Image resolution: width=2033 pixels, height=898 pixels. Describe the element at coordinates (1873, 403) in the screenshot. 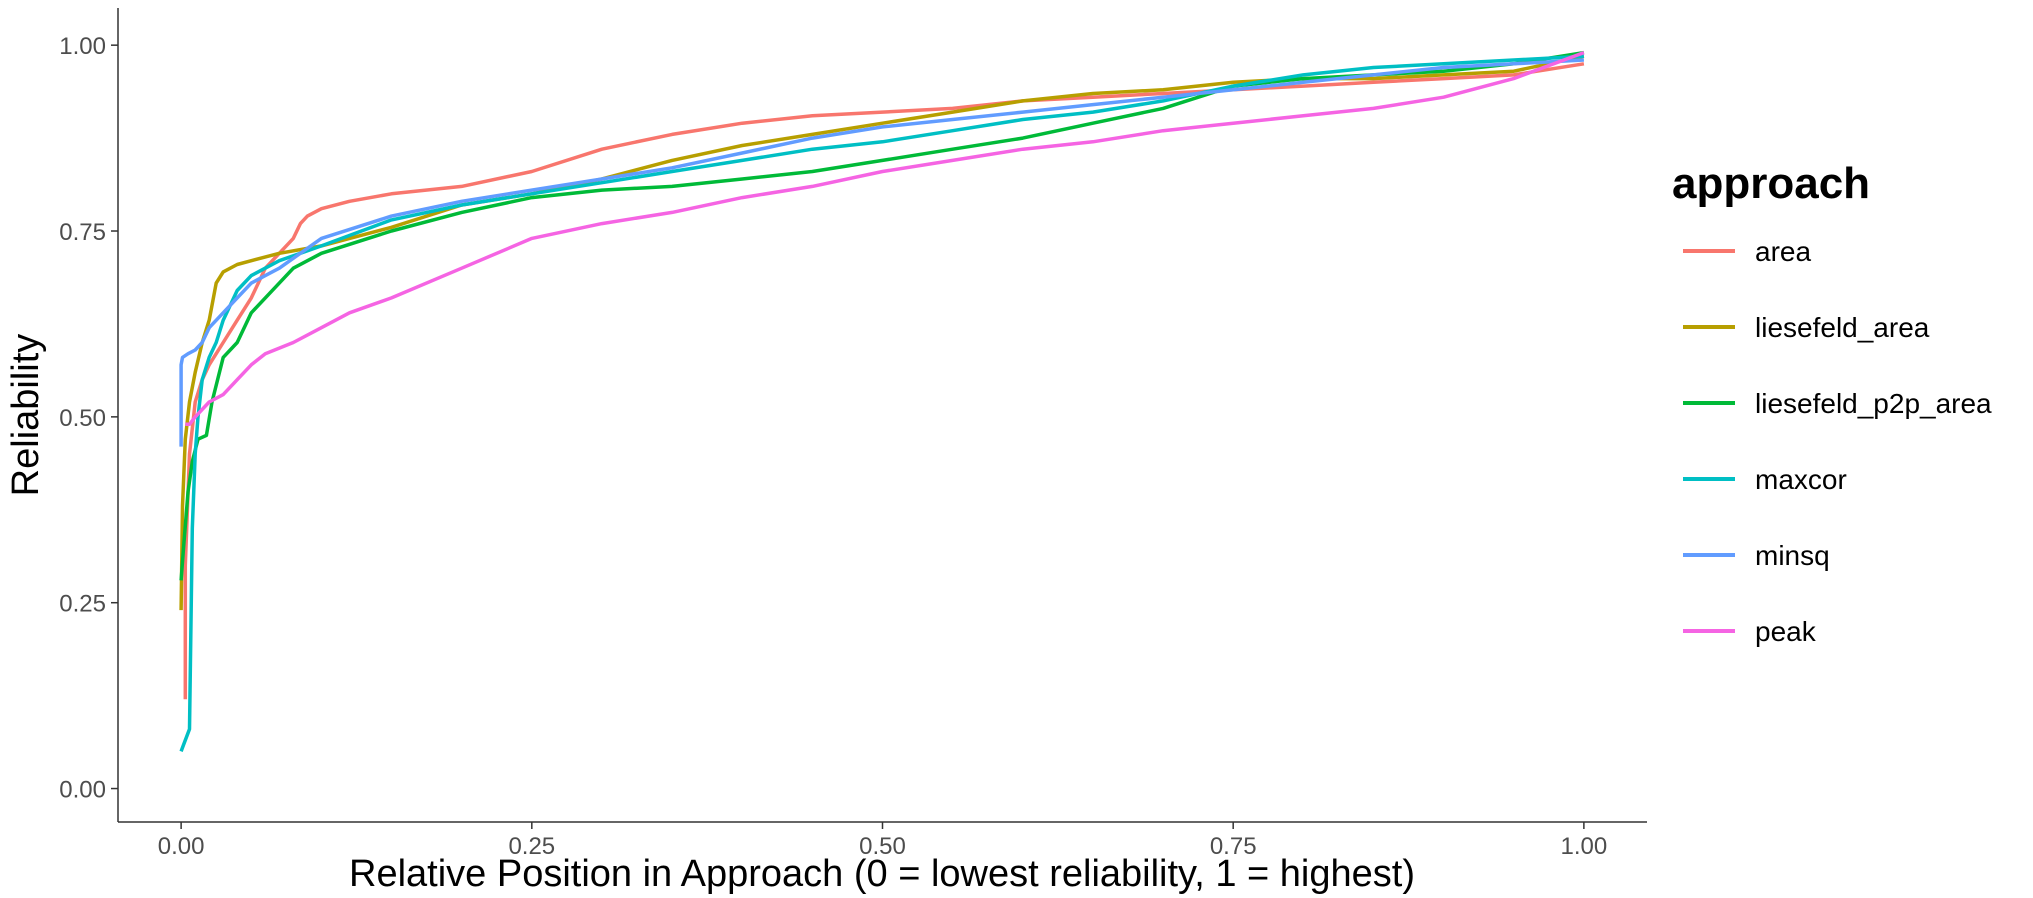

I see `legend-item-label: liesefeld_p2p_area` at that location.